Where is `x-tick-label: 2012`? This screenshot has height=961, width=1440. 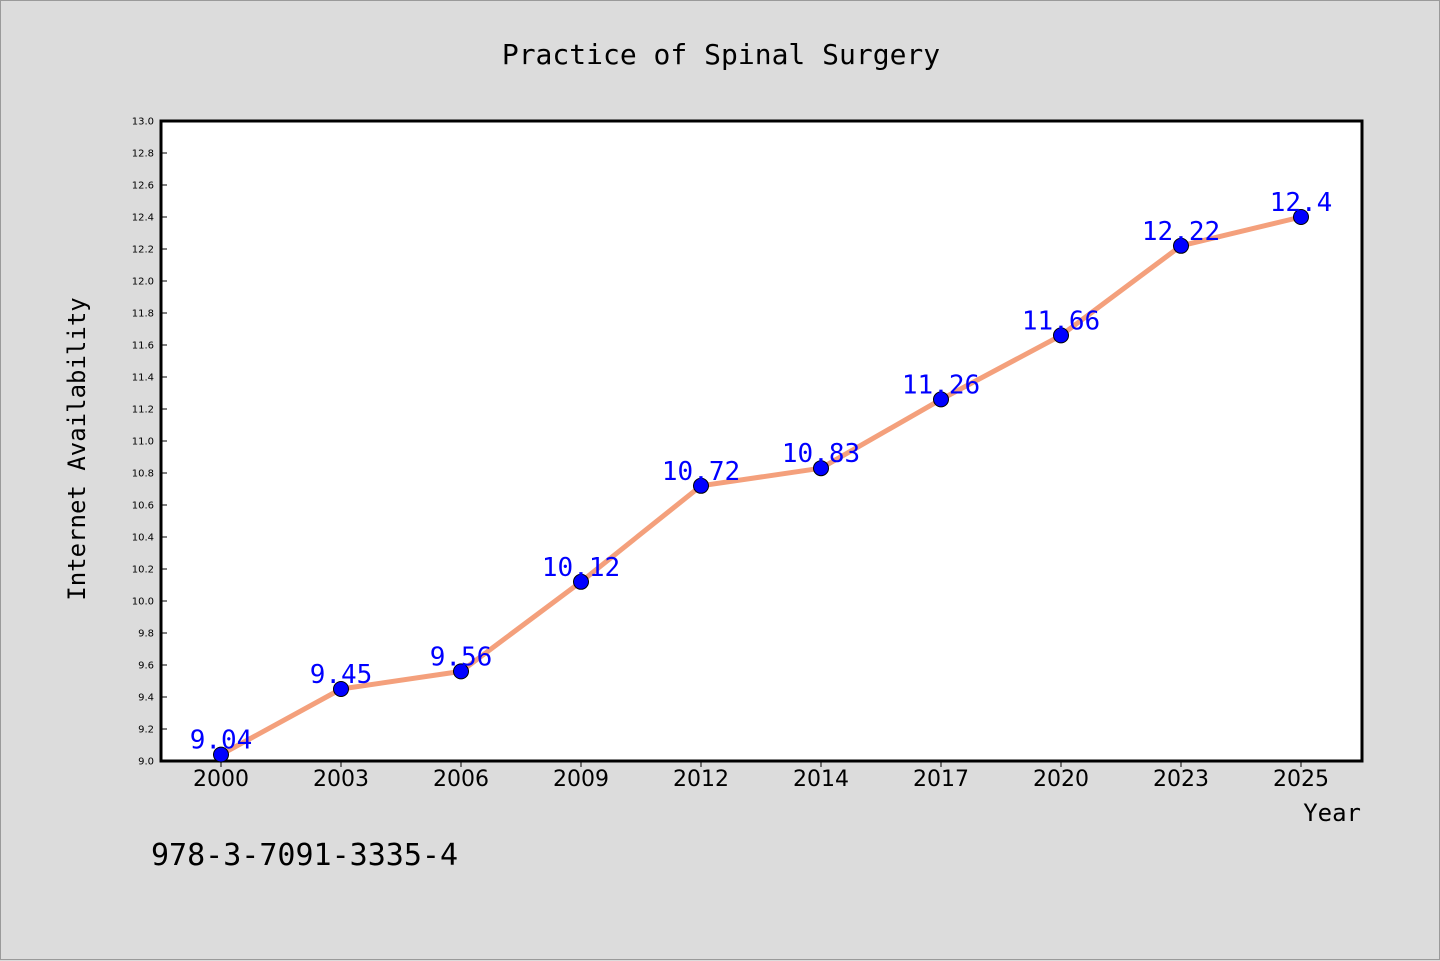
x-tick-label: 2012 is located at coordinates (701, 779).